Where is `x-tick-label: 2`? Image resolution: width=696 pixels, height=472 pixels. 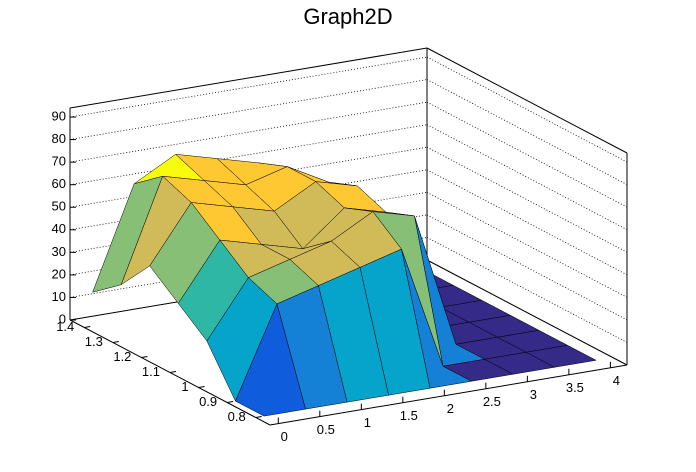
x-tick-label: 2 is located at coordinates (450, 408).